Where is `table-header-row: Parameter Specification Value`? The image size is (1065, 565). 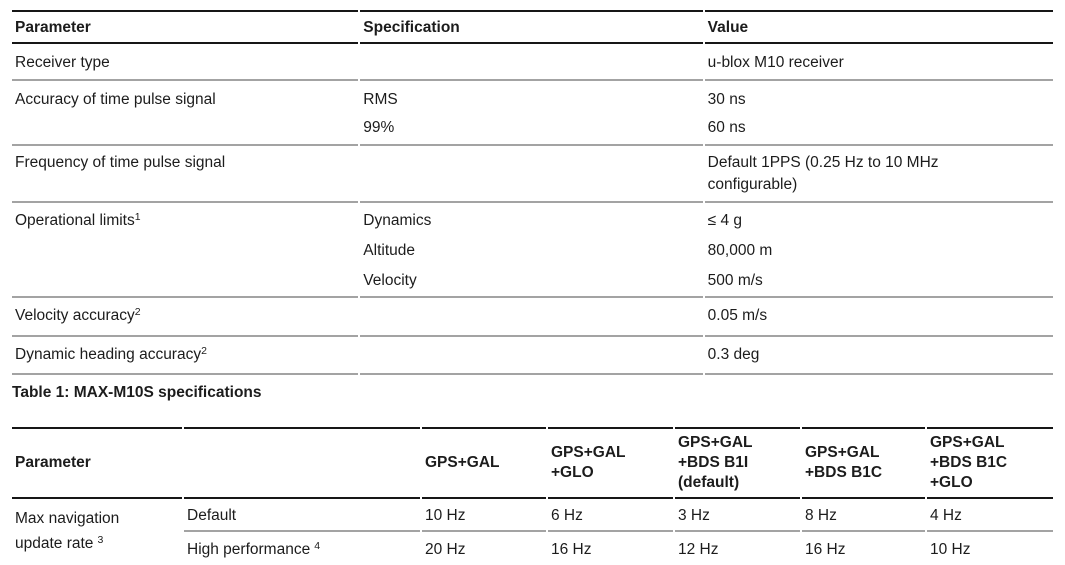 table-header-row: Parameter Specification Value is located at coordinates (532, 27).